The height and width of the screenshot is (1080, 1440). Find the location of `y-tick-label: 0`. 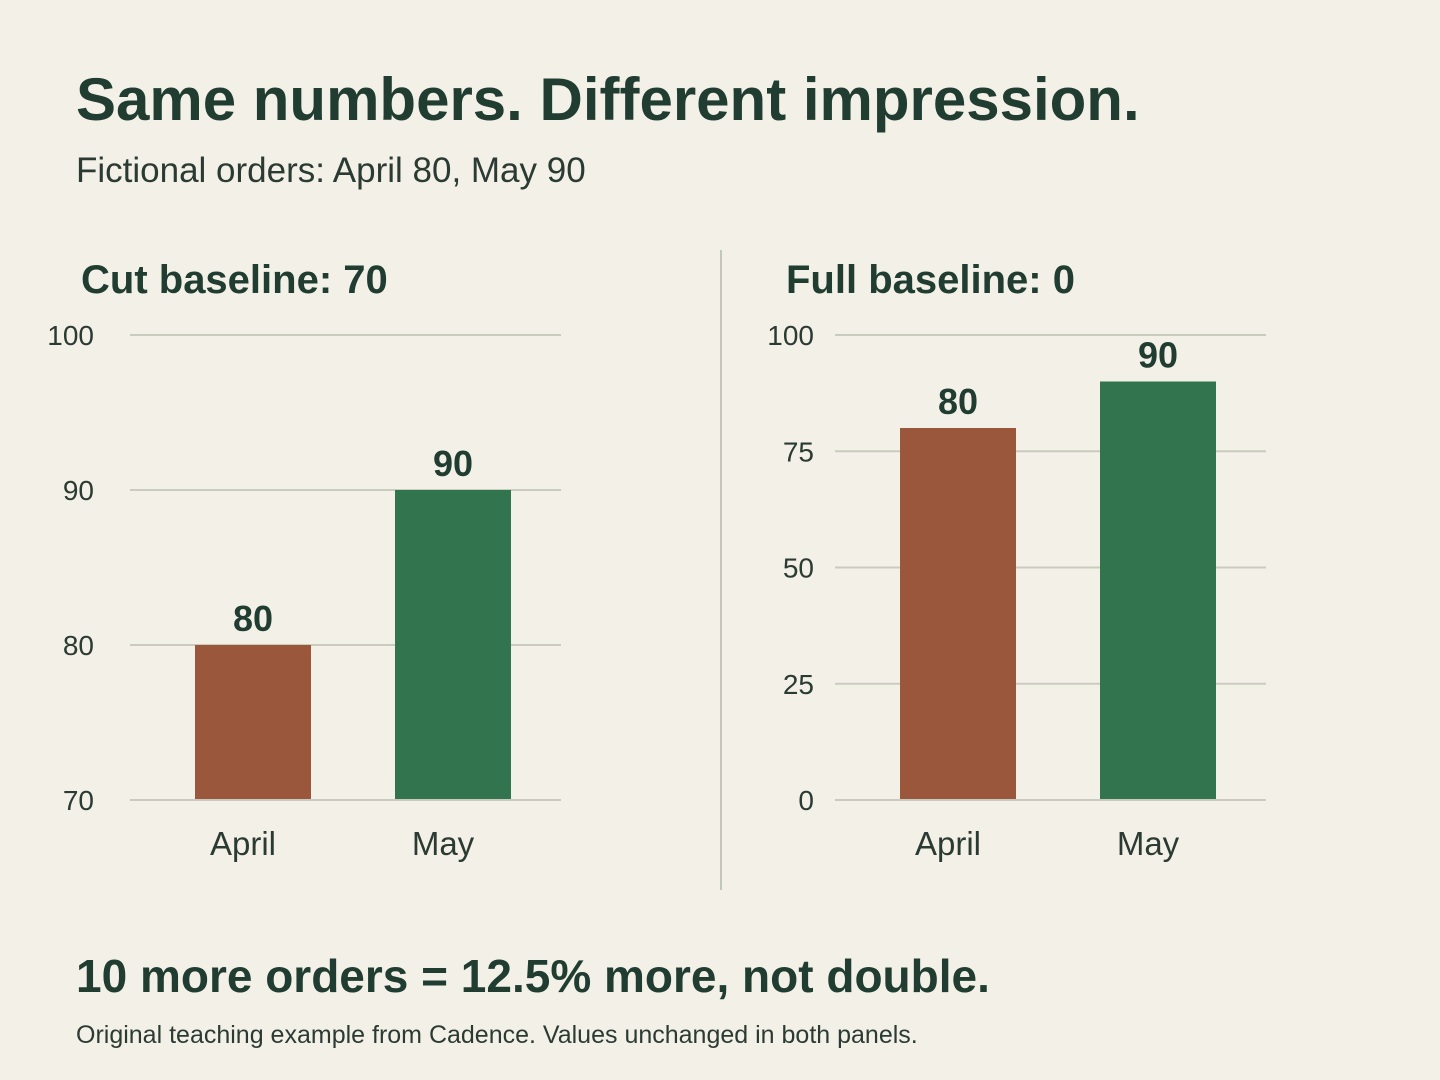

y-tick-label: 0 is located at coordinates (806, 800).